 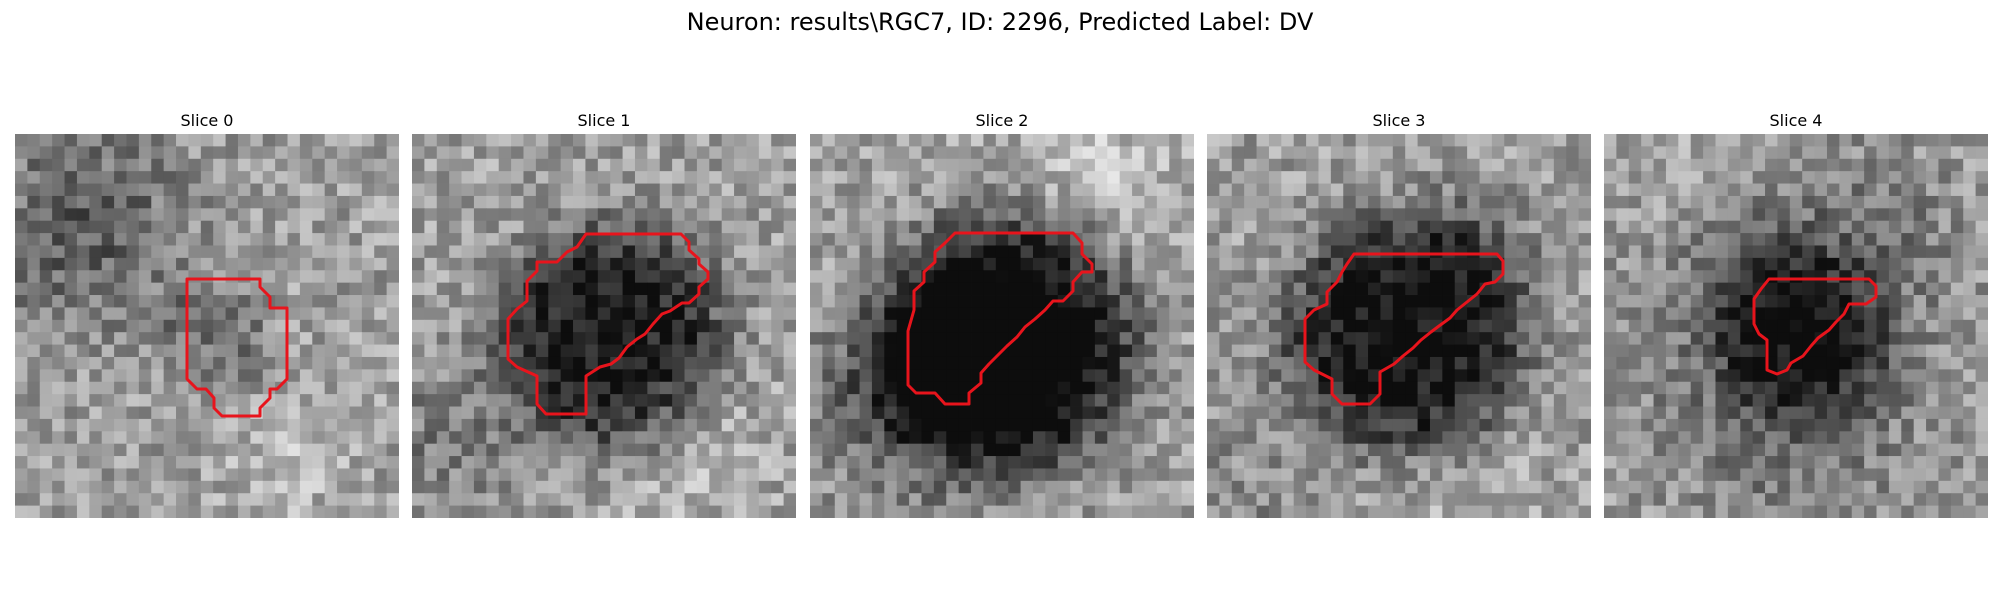 What do you see at coordinates (1399, 120) in the screenshot?
I see `slice-title: Slice 3` at bounding box center [1399, 120].